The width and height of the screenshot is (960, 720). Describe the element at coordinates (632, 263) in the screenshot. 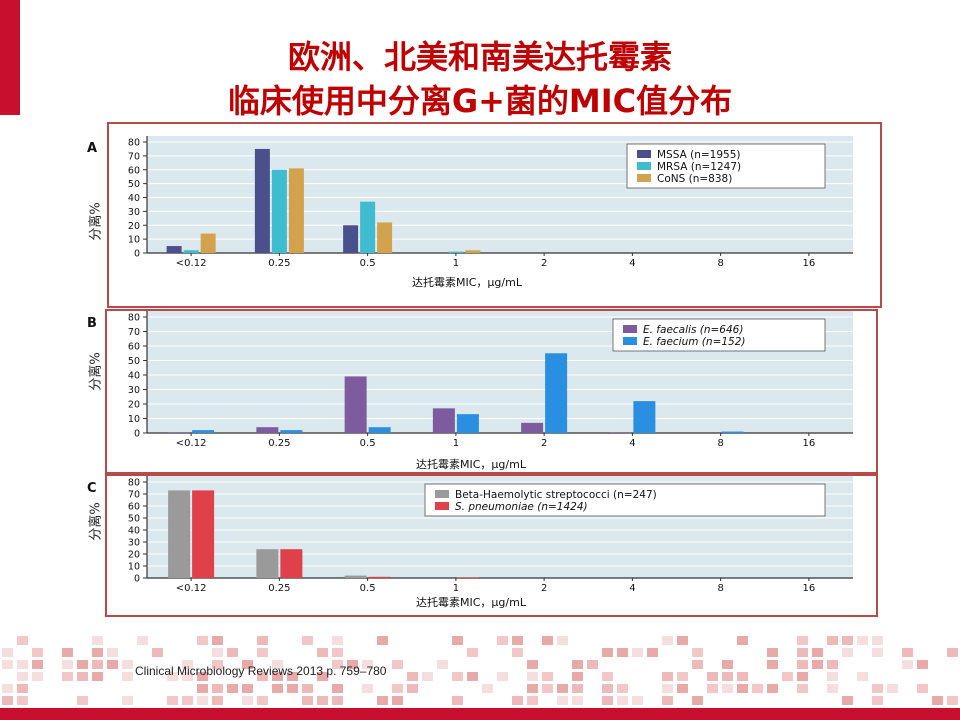

I see `x-tick-label: 4` at that location.